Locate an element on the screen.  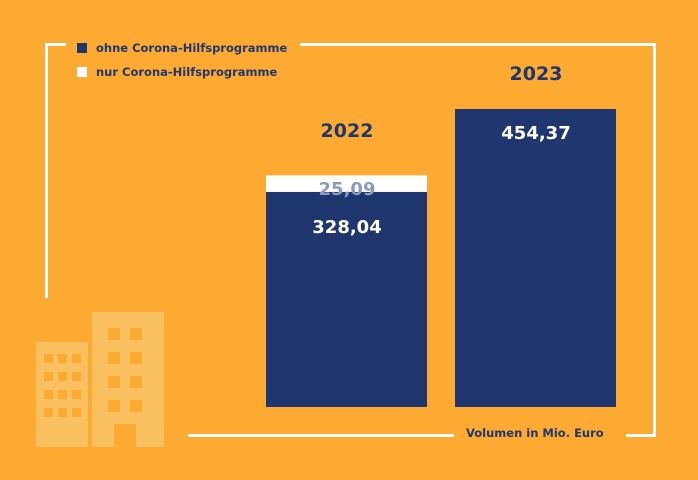
legend-item: nur Corona-Hilfsprogramme is located at coordinates (182, 72).